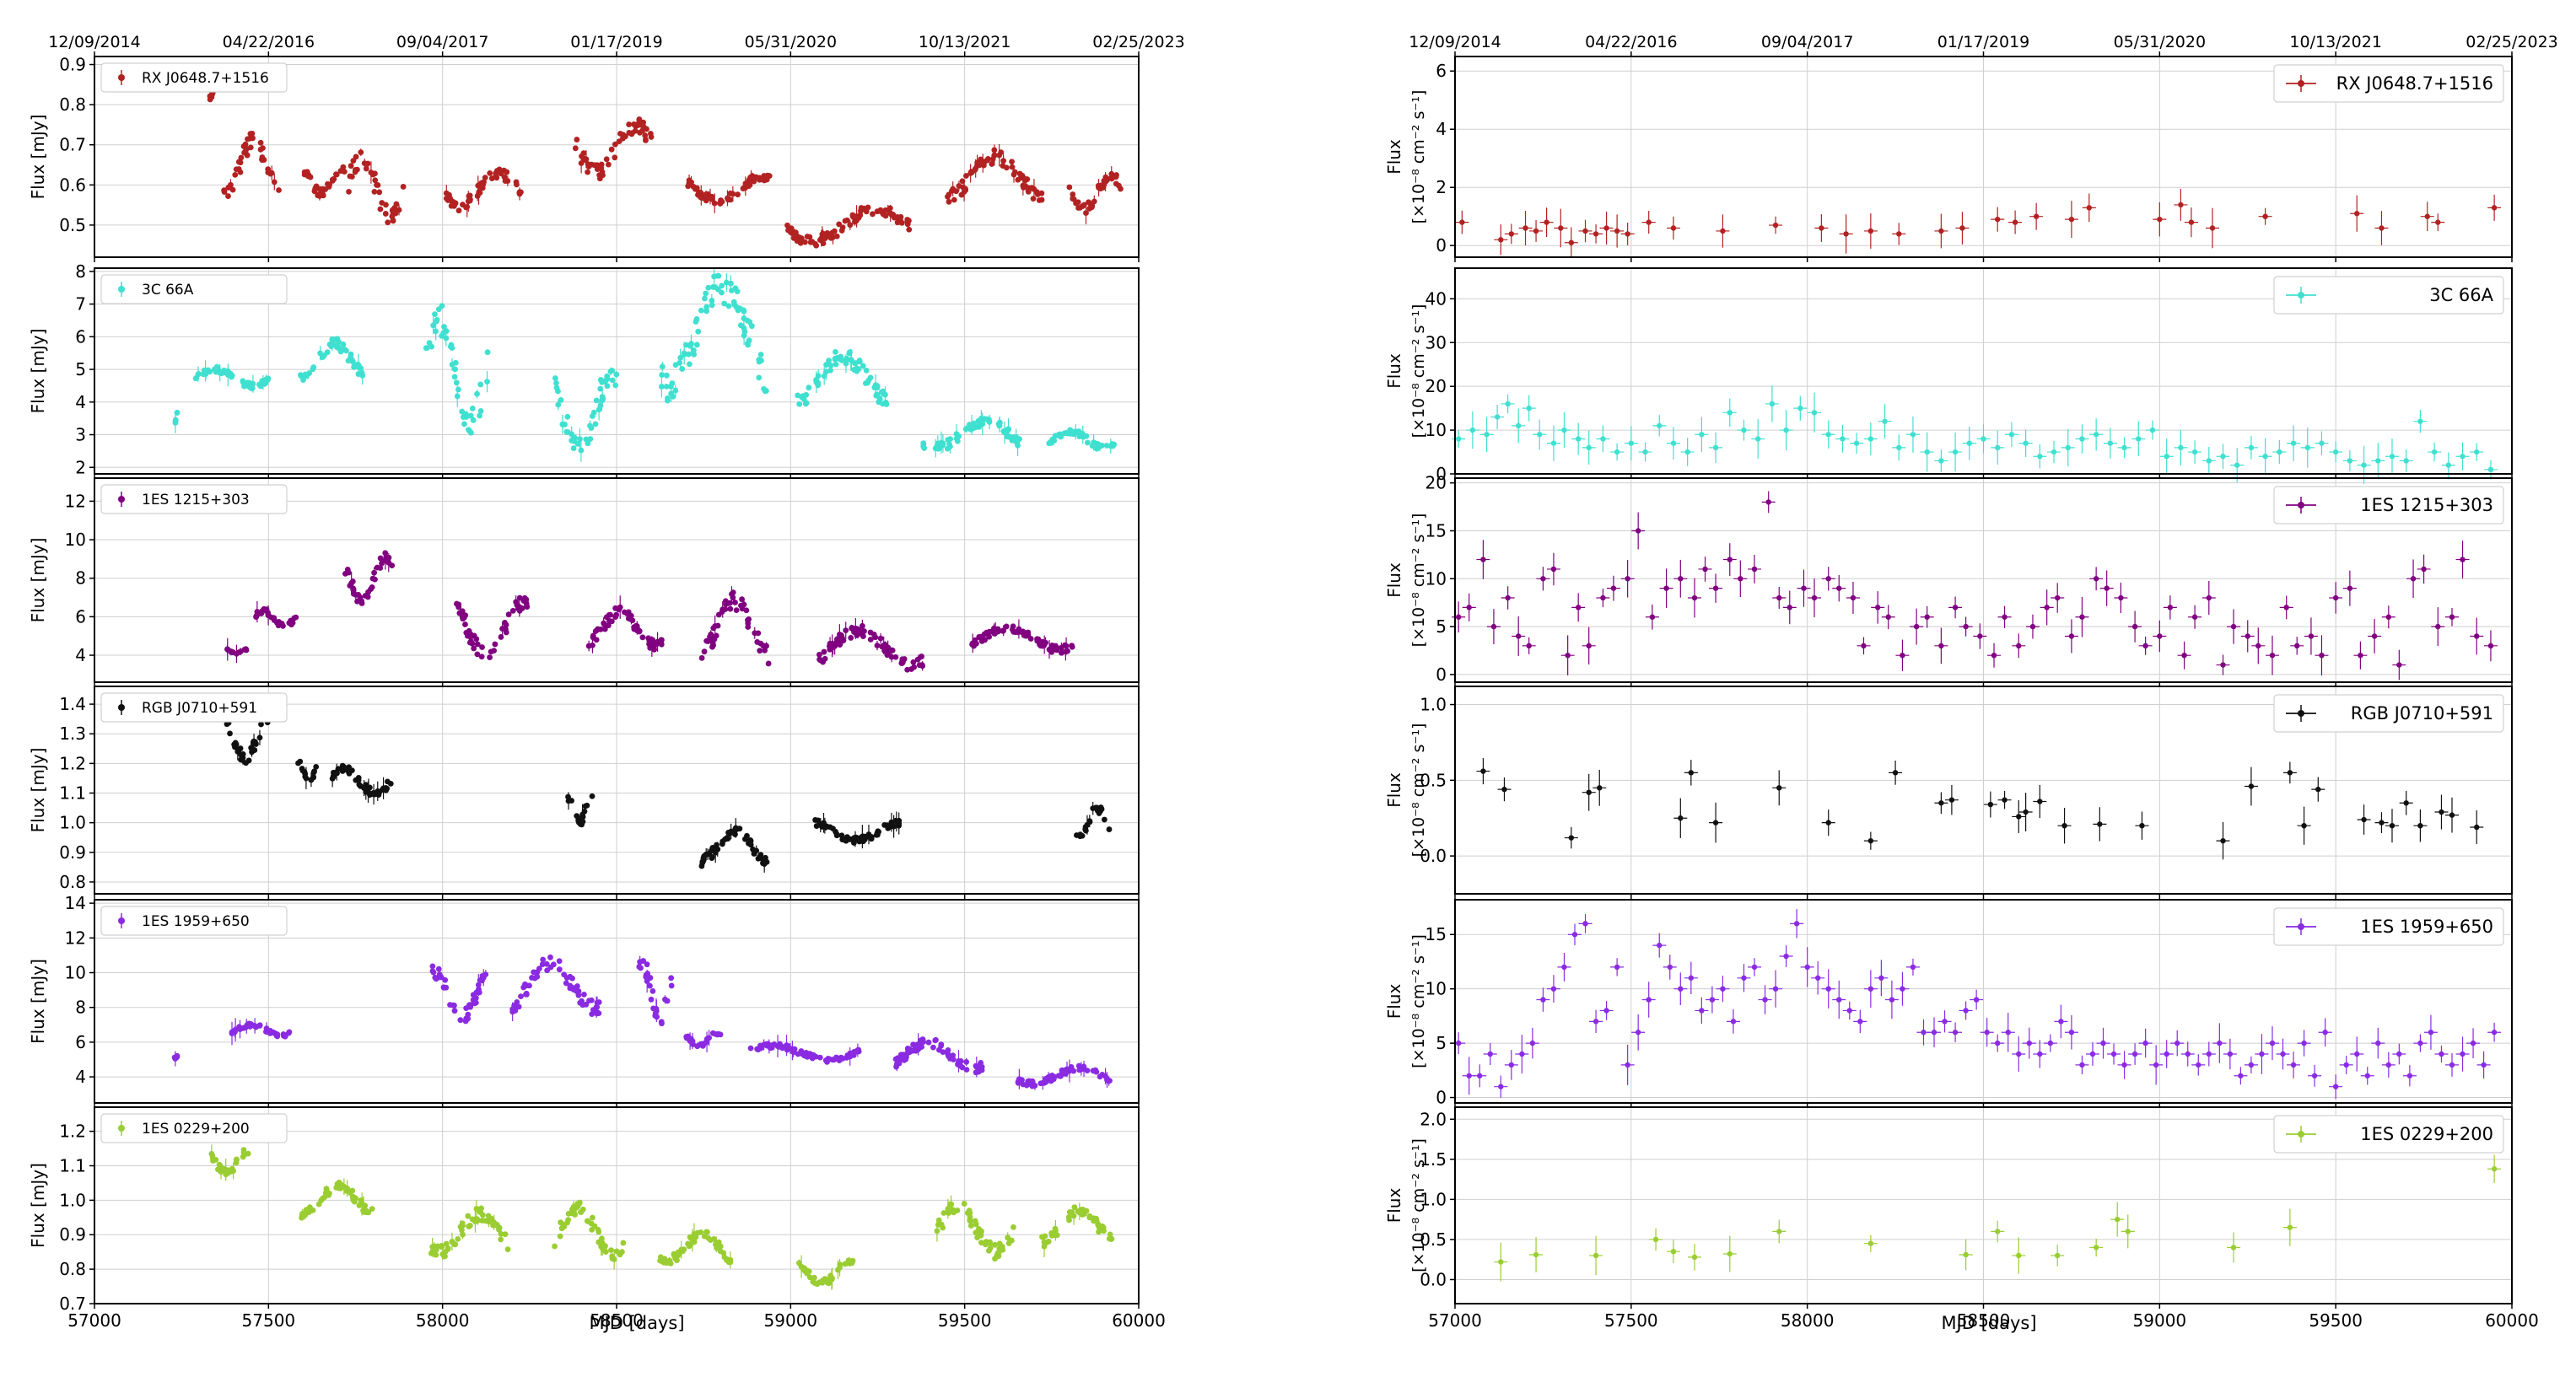  What do you see at coordinates (1433, 1119) in the screenshot?
I see `y-tick-label: 2.0` at bounding box center [1433, 1119].